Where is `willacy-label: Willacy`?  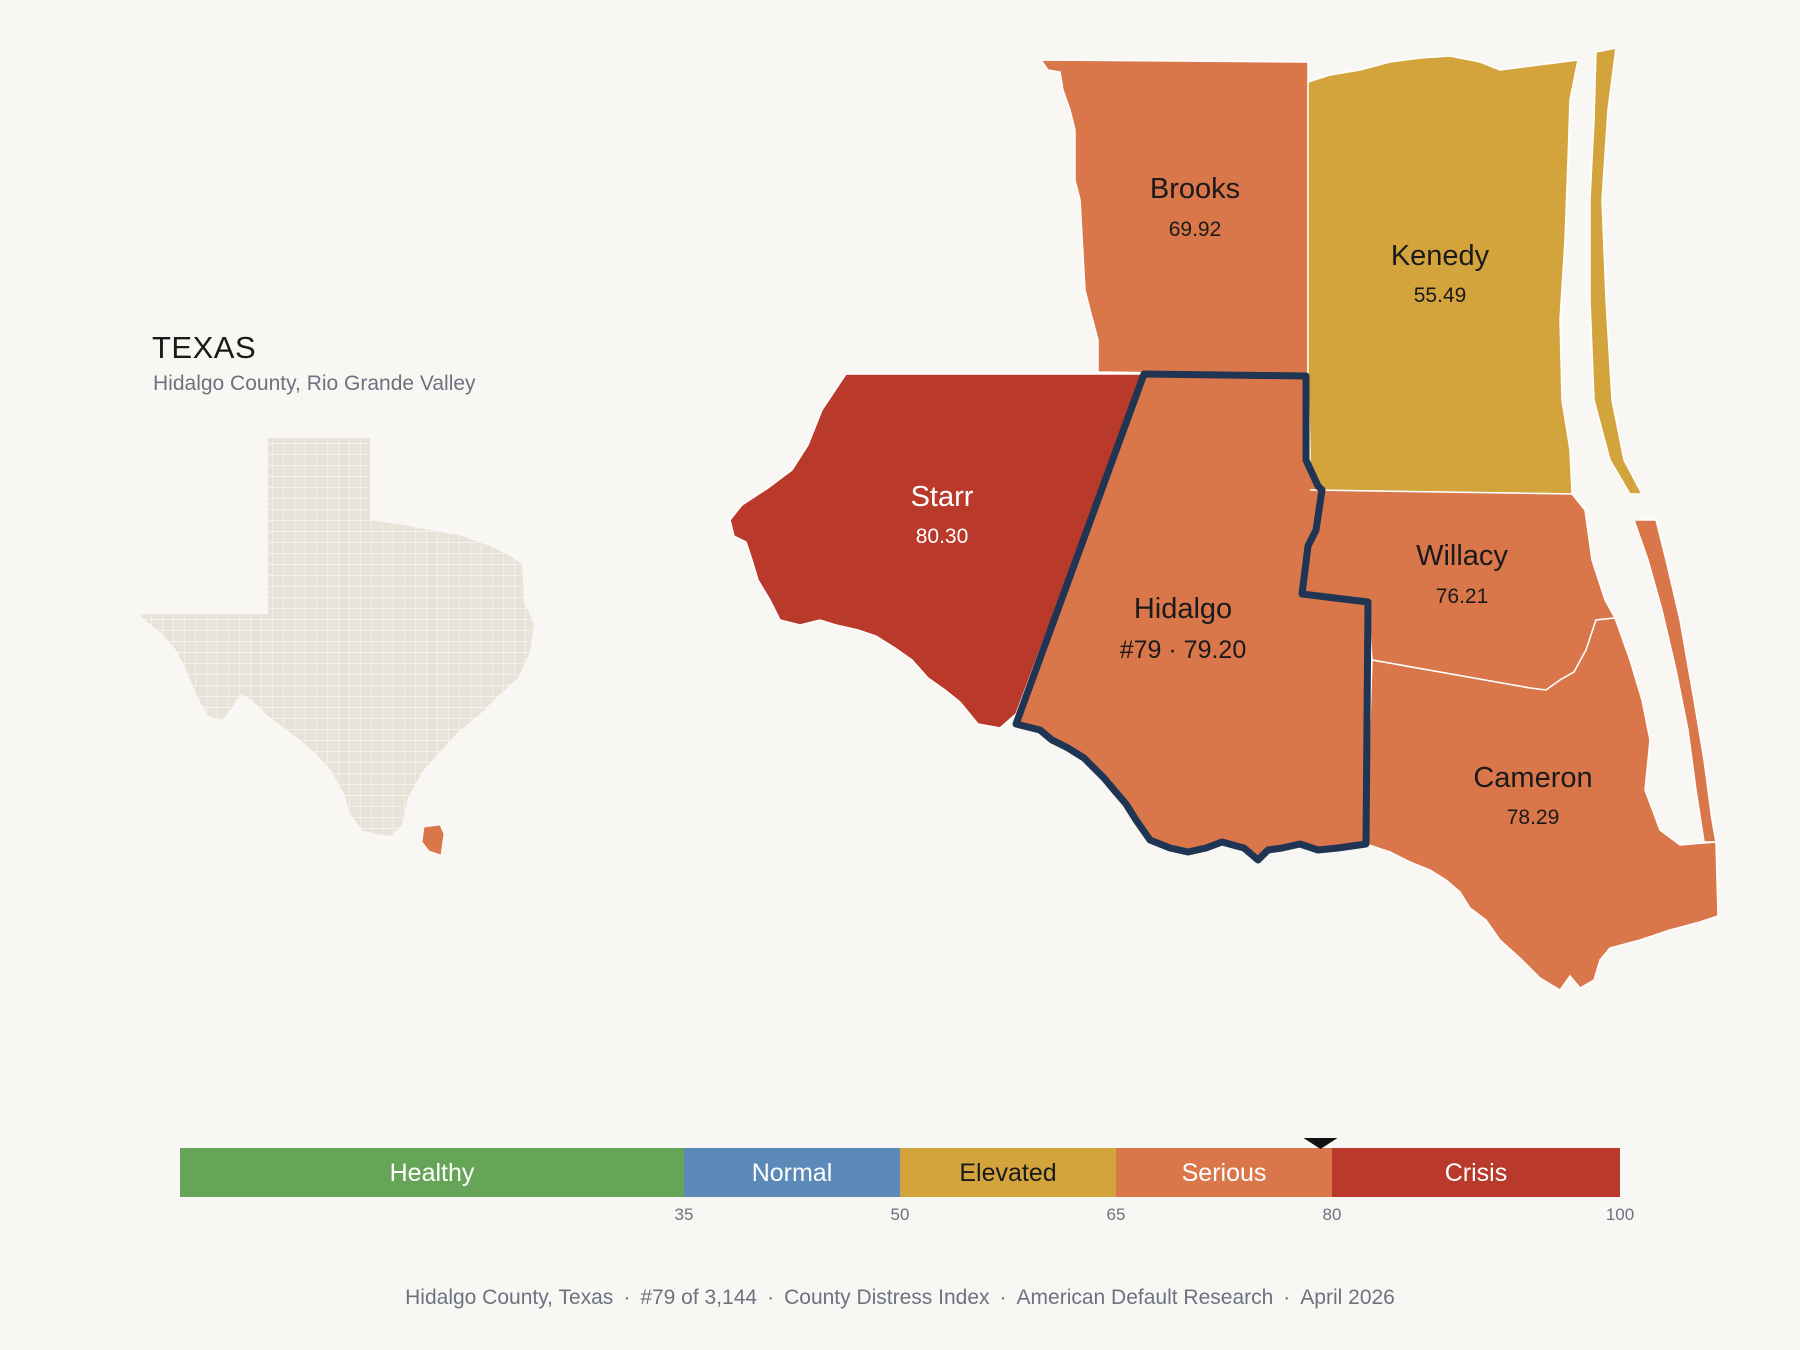 willacy-label: Willacy is located at coordinates (1462, 556).